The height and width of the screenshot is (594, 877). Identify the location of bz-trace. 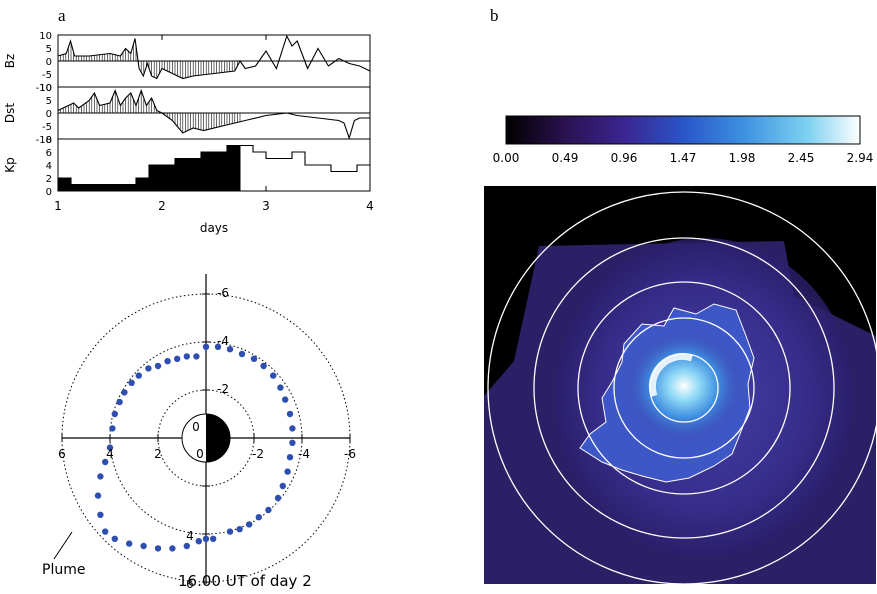
(214, 57).